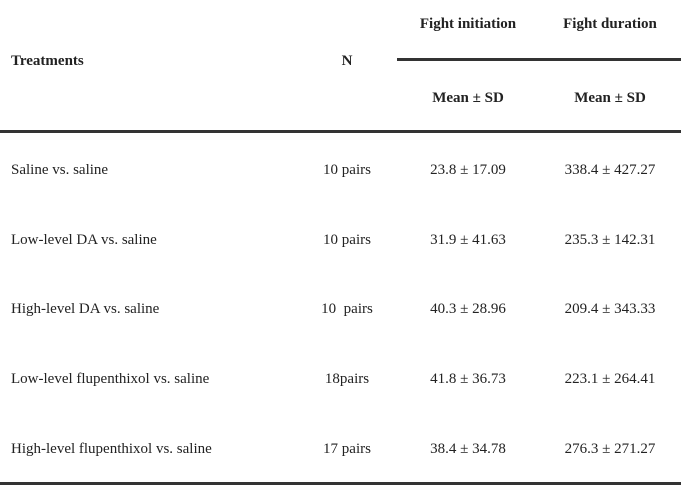  I want to click on table-cell: 209.4 ± 343.33, so click(610, 309).